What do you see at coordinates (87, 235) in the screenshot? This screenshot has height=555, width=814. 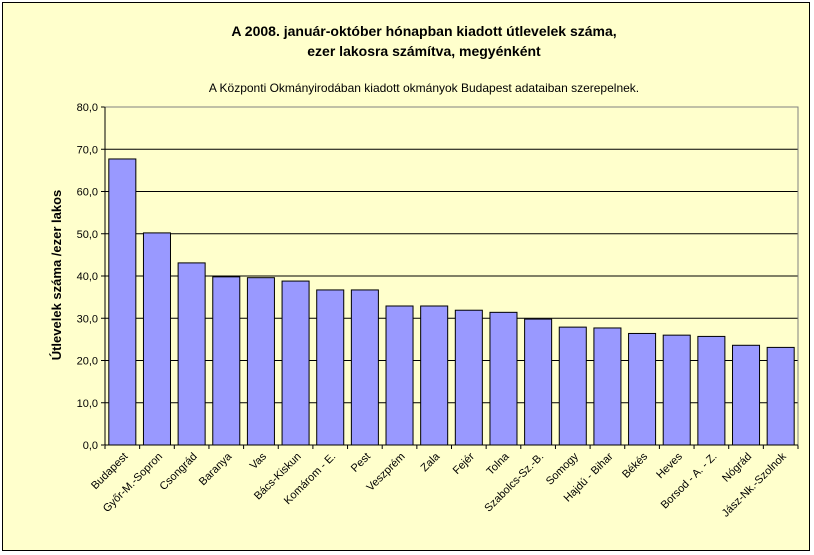 I see `y-tick-label: 50,0` at bounding box center [87, 235].